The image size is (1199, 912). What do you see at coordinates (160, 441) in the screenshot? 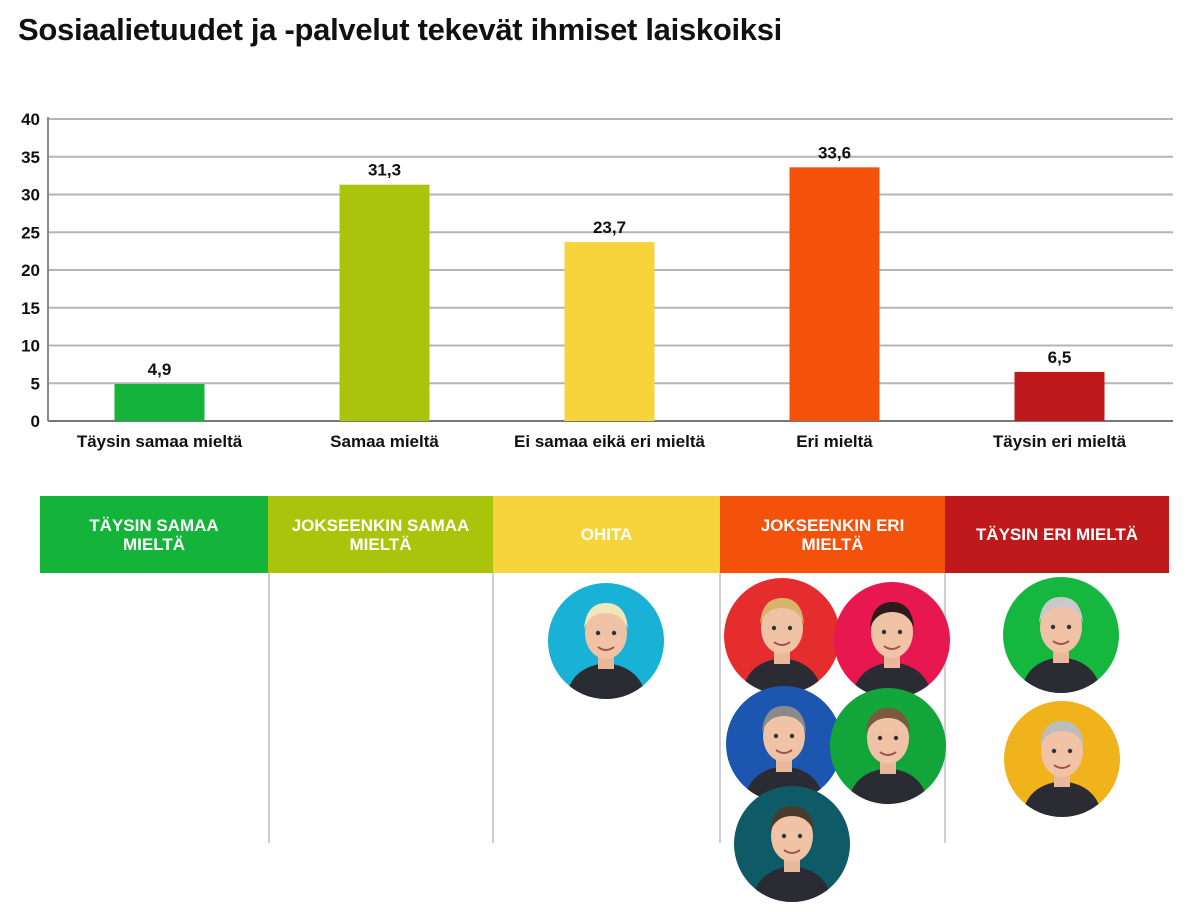
I see `category-label: Täysin samaa mieltä` at bounding box center [160, 441].